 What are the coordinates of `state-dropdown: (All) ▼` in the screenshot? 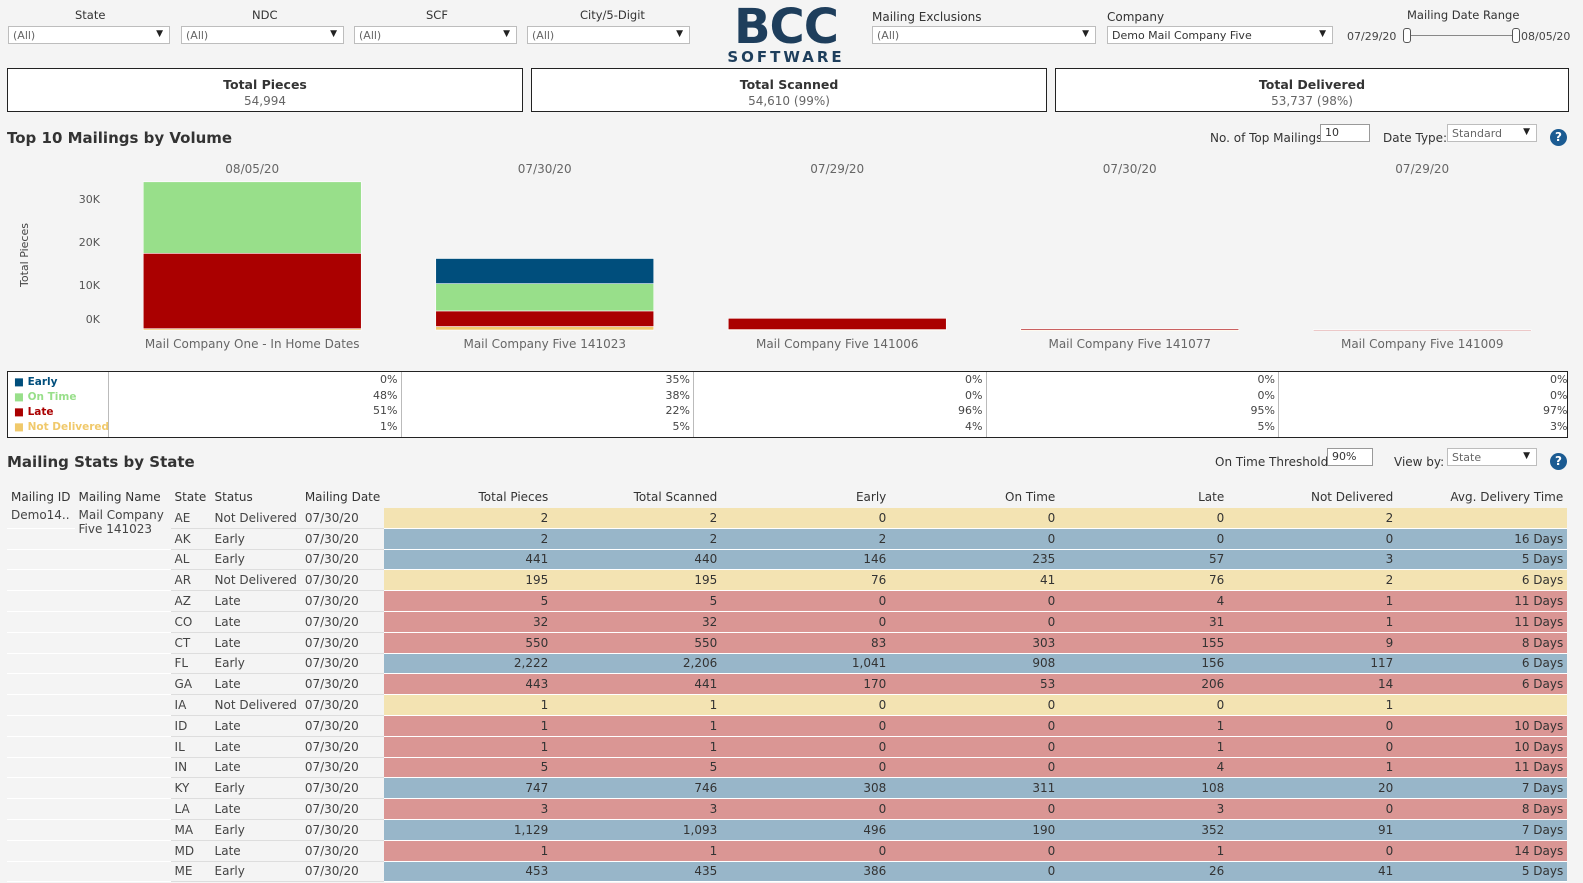 It's located at (89, 35).